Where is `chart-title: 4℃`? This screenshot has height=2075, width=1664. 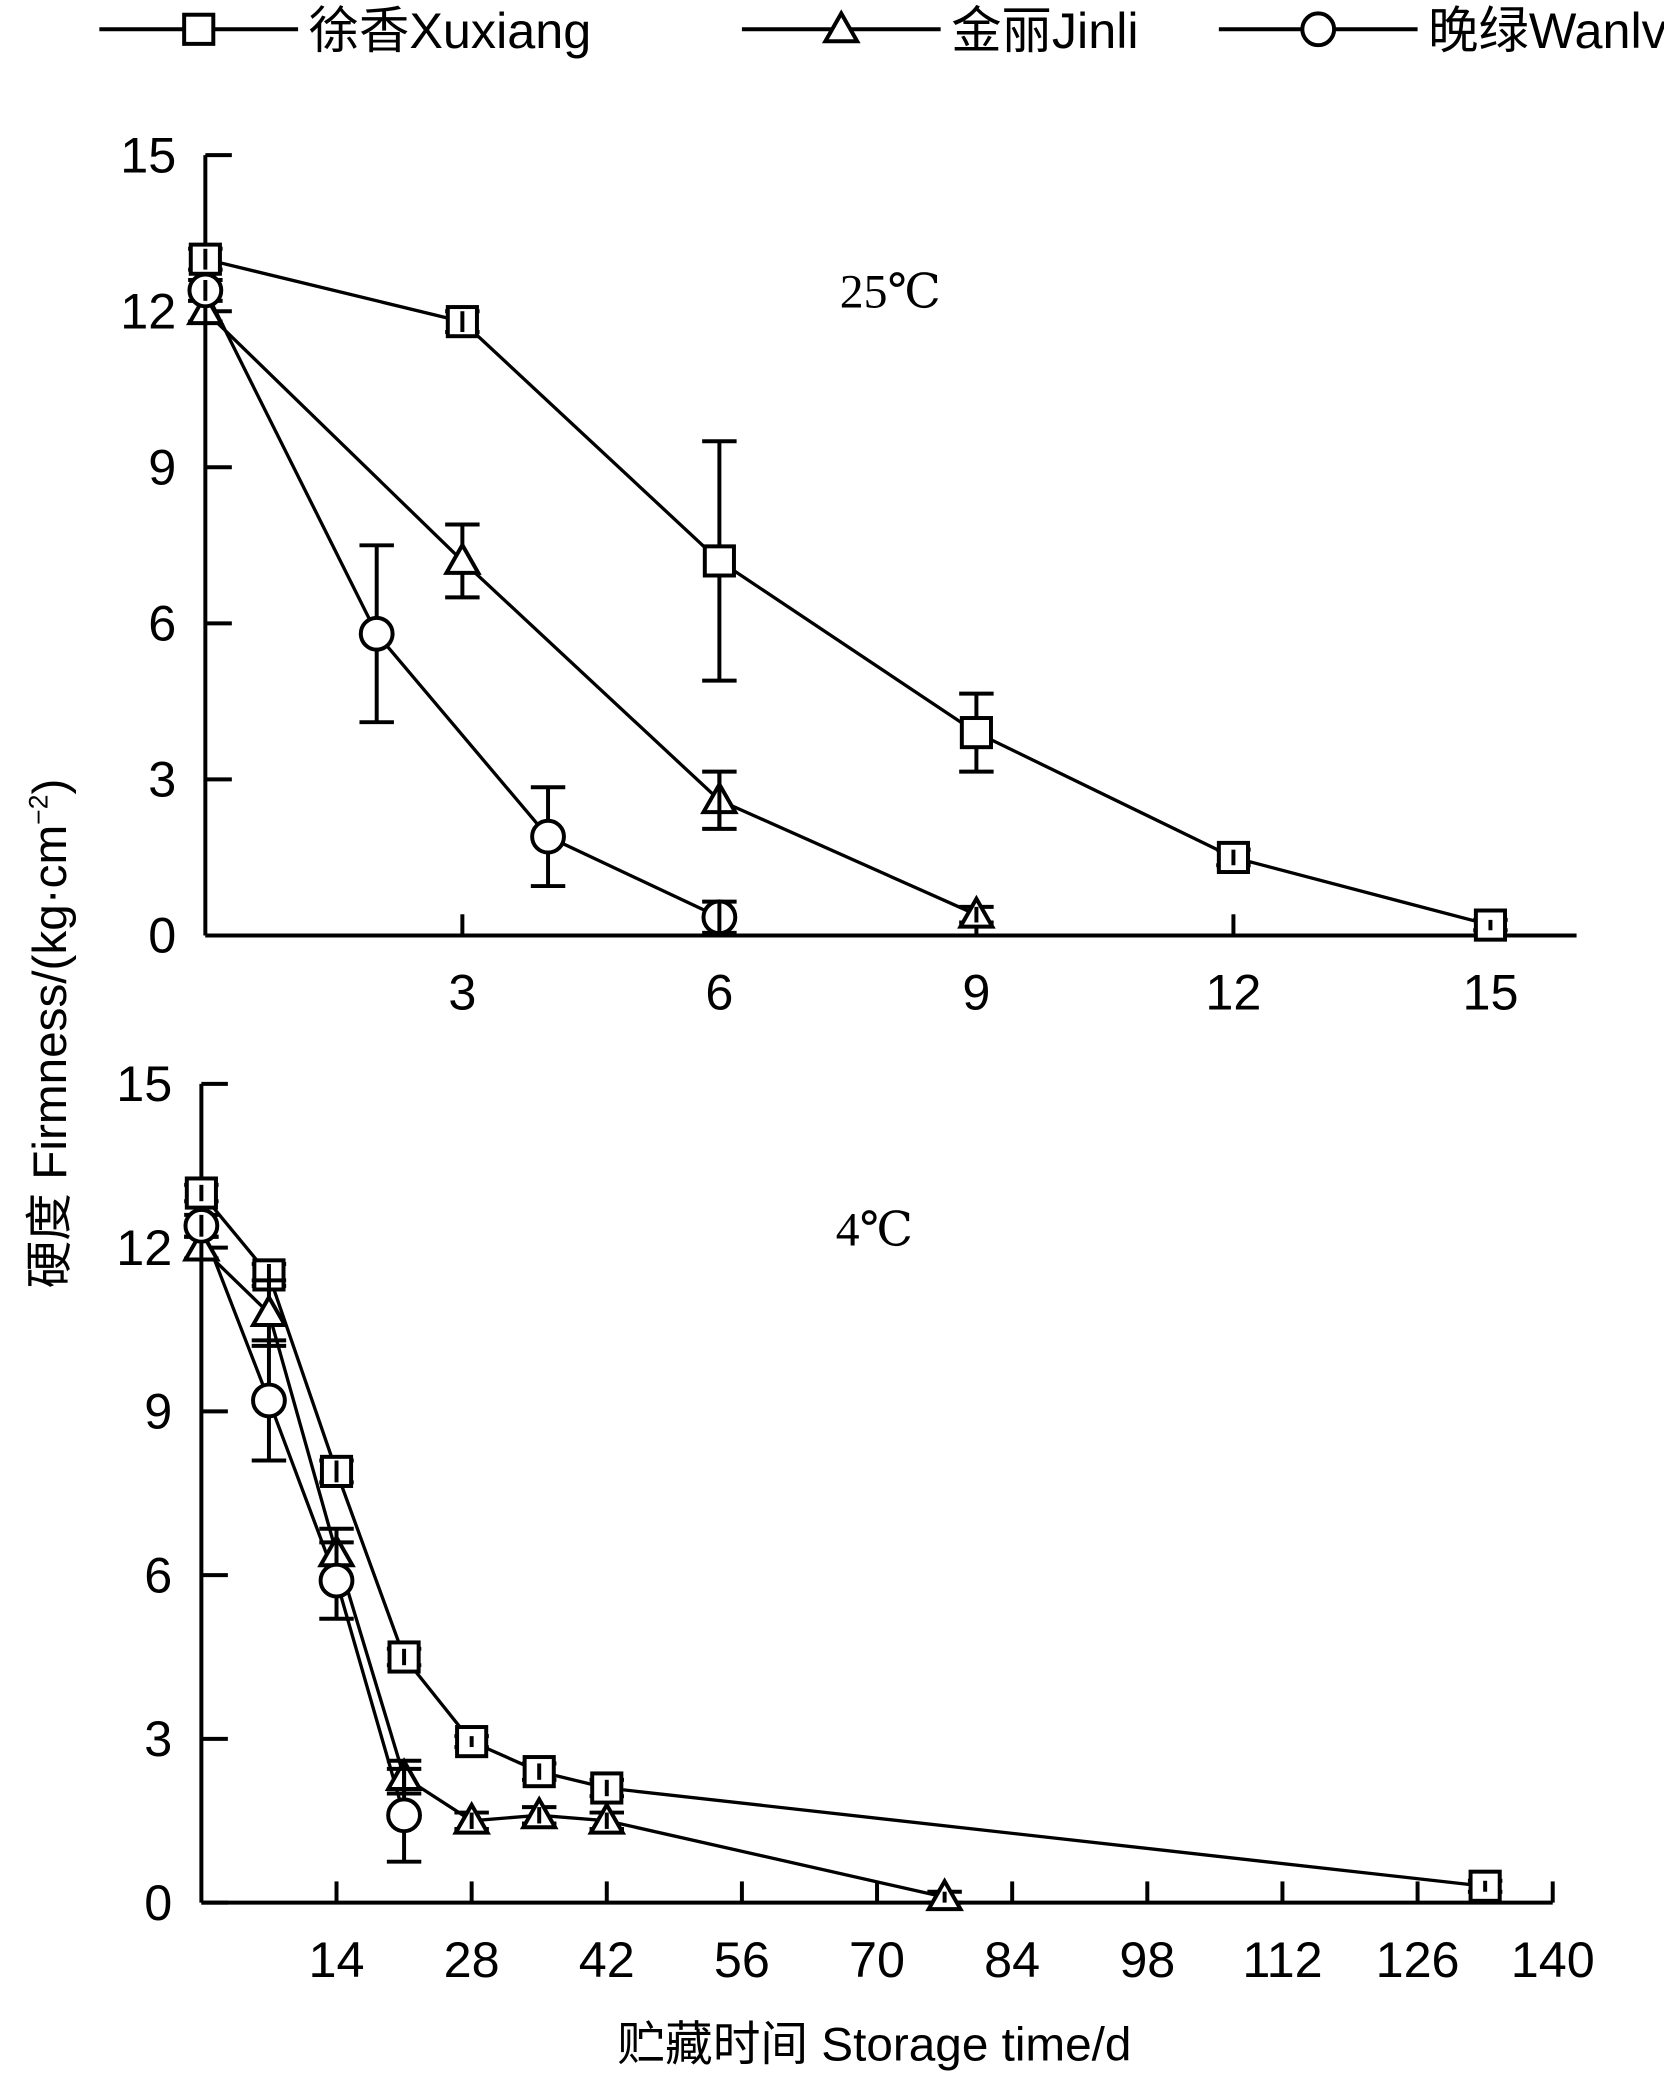
chart-title: 4℃ is located at coordinates (874, 1231).